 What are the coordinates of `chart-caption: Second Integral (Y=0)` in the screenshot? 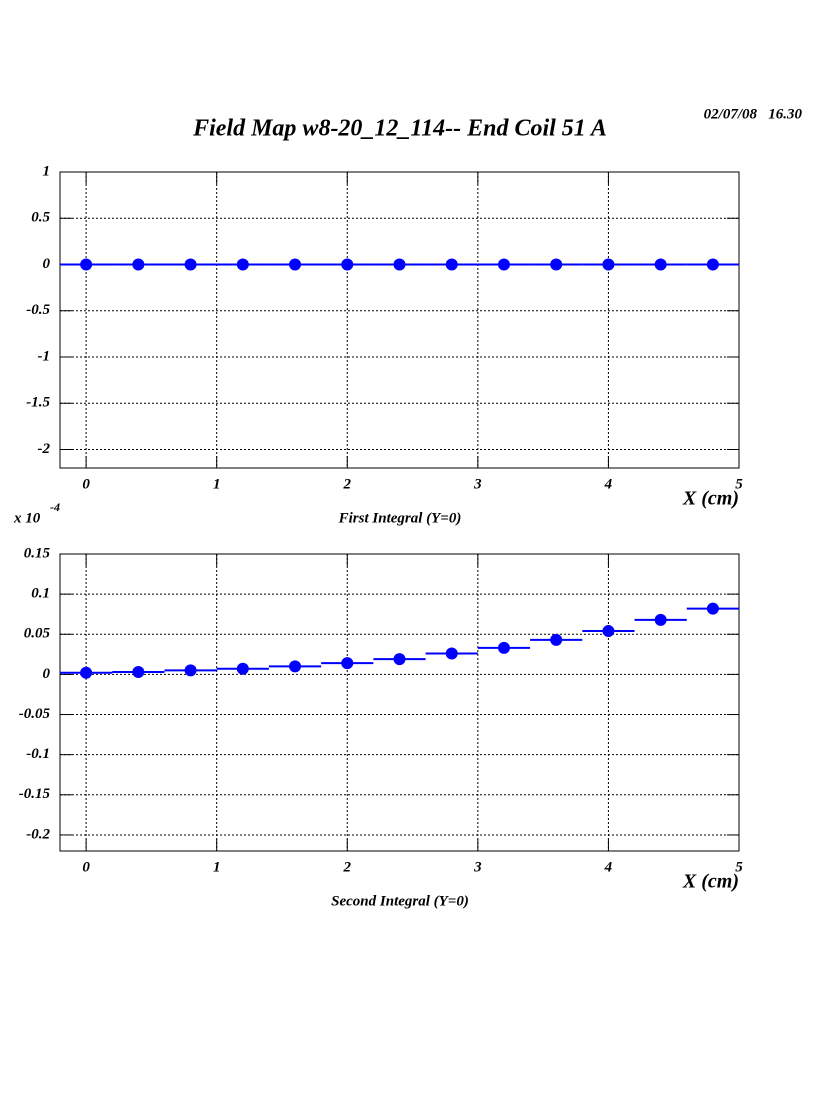 It's located at (400, 901).